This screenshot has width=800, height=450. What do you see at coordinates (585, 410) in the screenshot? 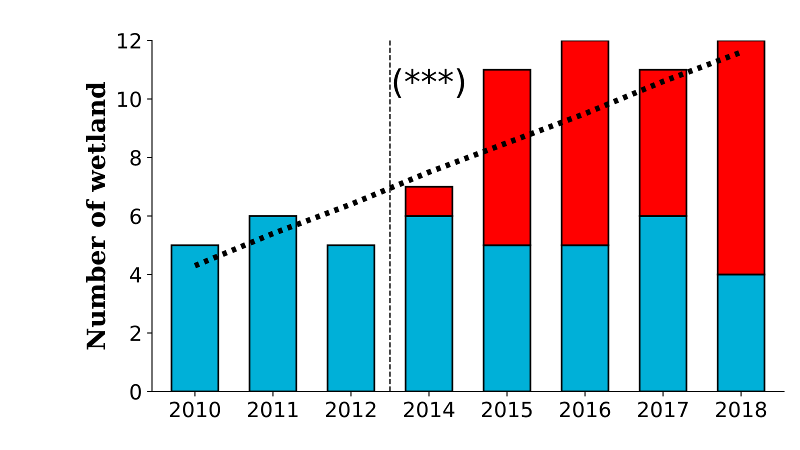
I see `x-tick-label: 2016` at bounding box center [585, 410].